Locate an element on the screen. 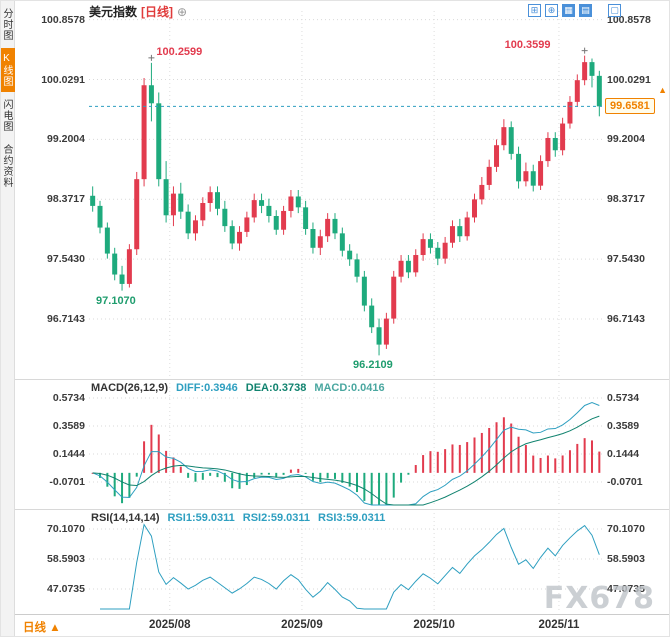 The image size is (670, 637). rsi3-value: RSI3:59.0311 is located at coordinates (352, 518).